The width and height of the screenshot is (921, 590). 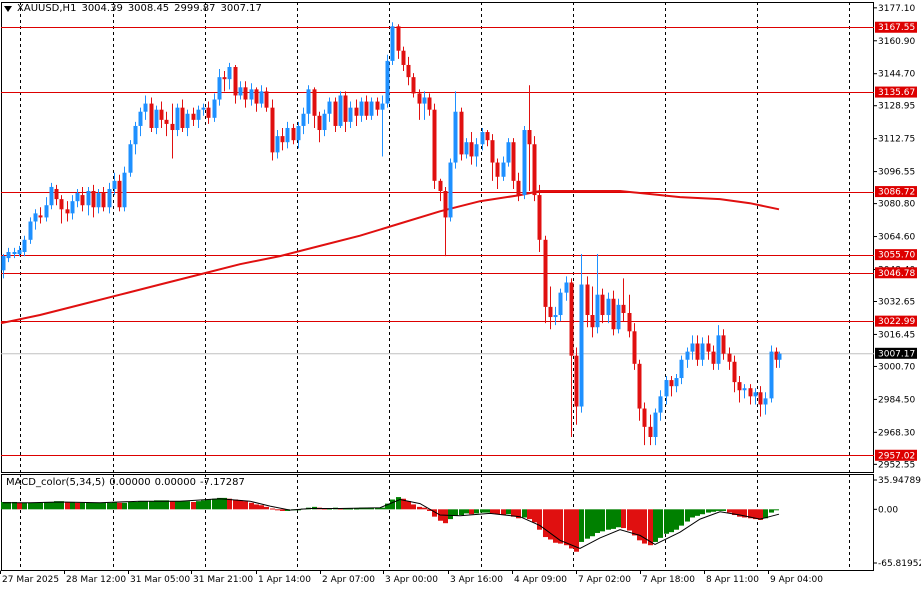 I want to click on price-axis-label: 3064.60, so click(x=896, y=238).